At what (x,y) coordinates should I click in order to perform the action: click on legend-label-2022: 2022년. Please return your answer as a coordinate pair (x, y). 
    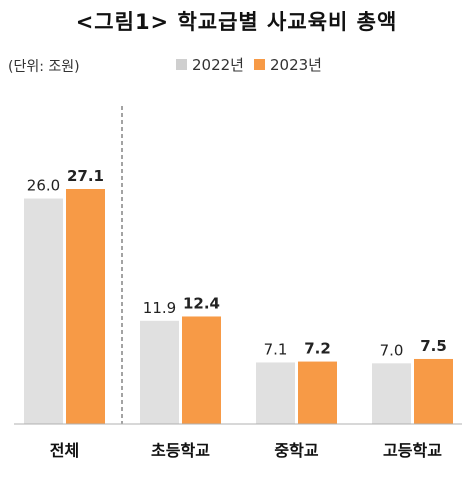
    Looking at the image, I should click on (218, 65).